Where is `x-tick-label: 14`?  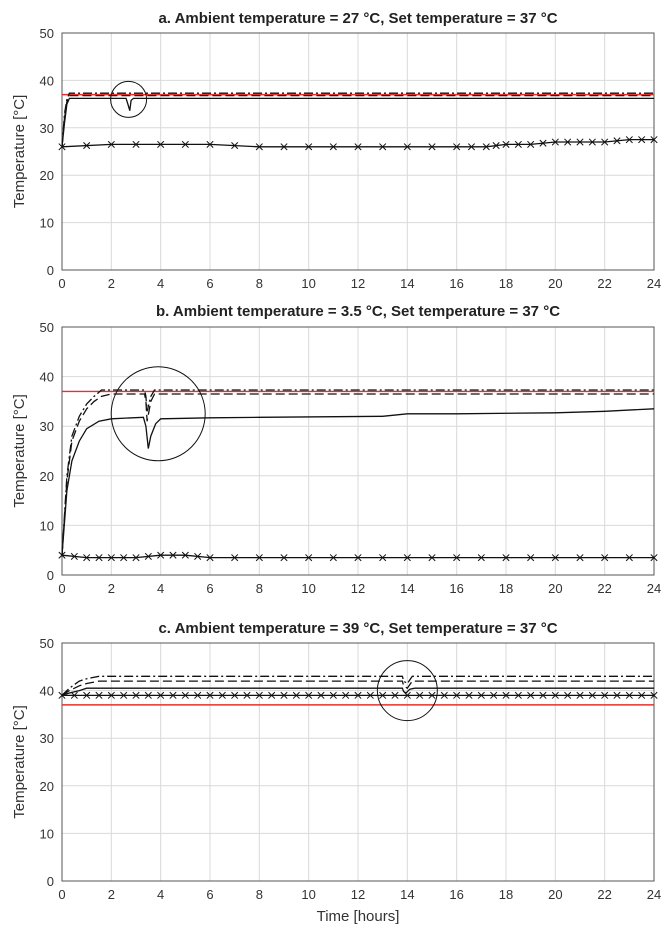 x-tick-label: 14 is located at coordinates (407, 894).